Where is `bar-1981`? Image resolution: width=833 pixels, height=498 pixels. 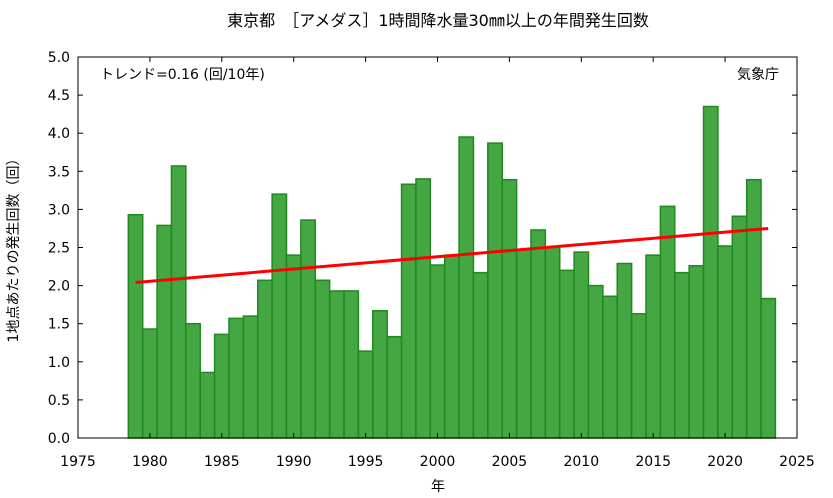 bar-1981 is located at coordinates (164, 331).